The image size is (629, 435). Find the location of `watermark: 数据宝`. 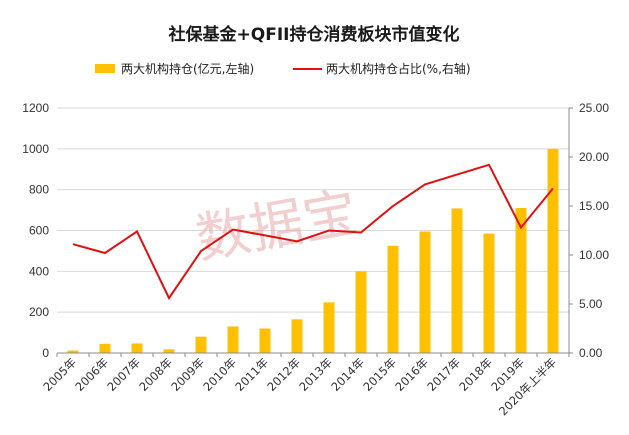

watermark: 数据宝 is located at coordinates (276, 226).